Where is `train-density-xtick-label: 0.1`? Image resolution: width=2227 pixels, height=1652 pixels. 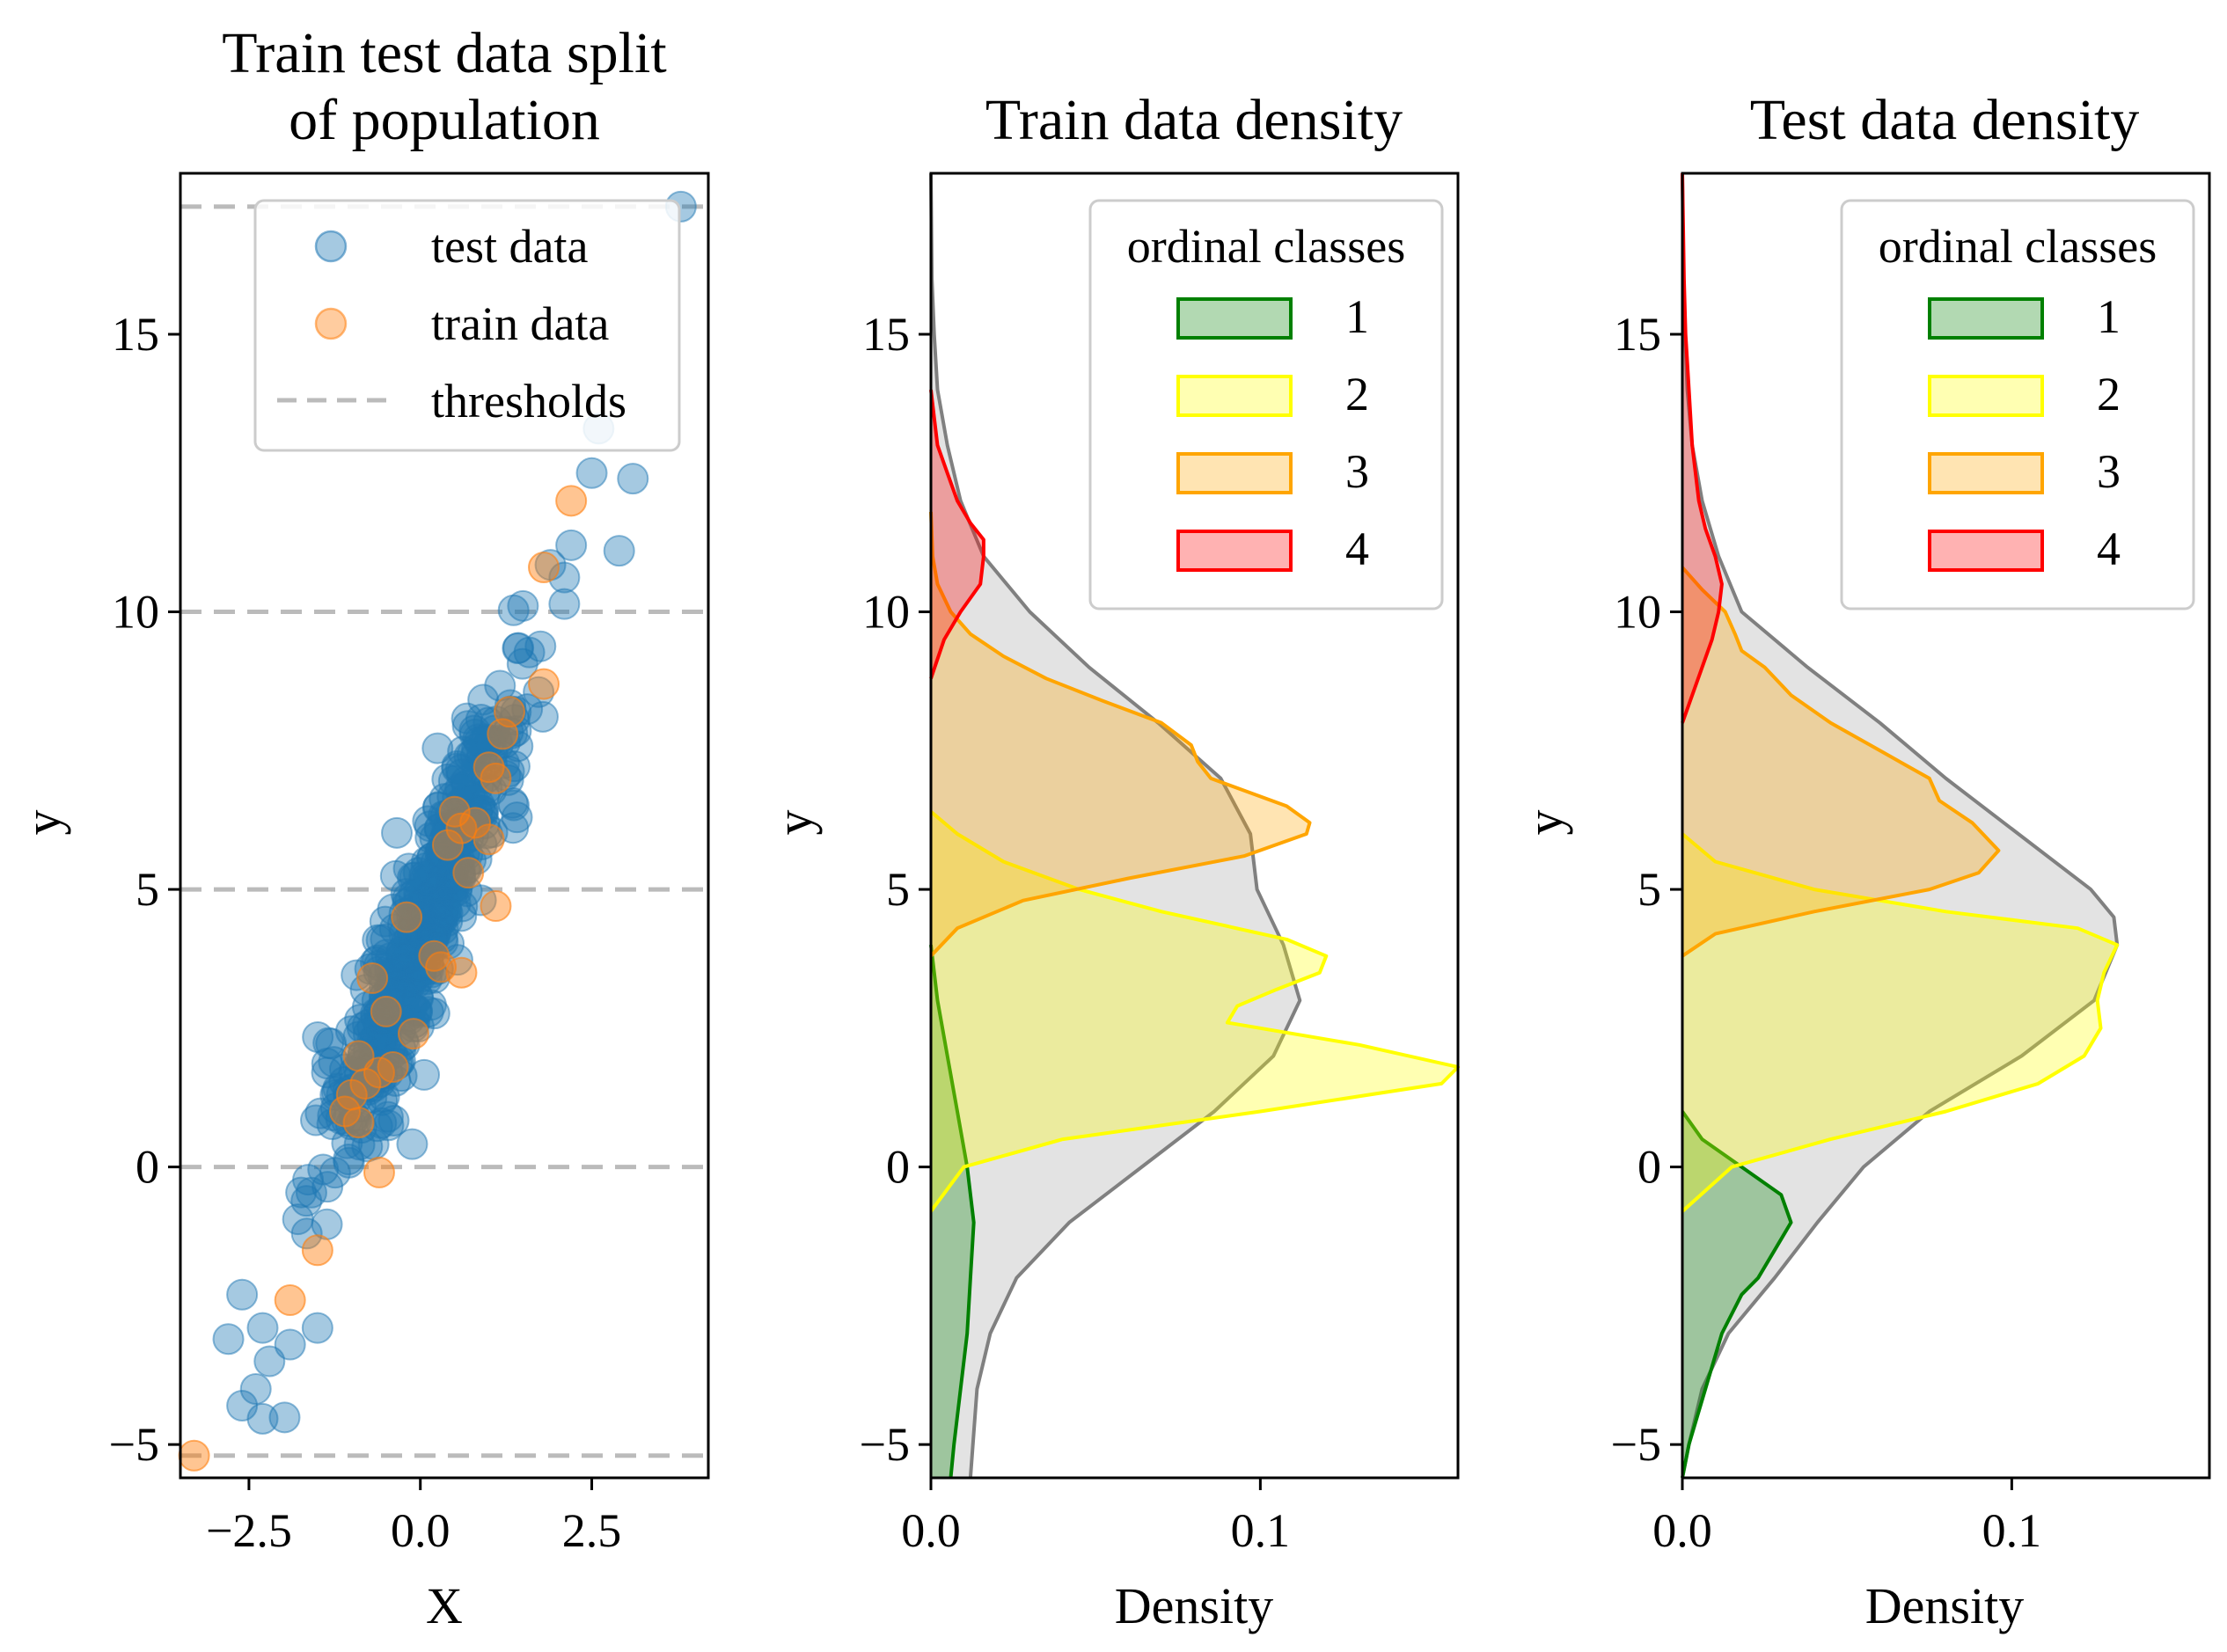
train-density-xtick-label: 0.1 is located at coordinates (1261, 1530).